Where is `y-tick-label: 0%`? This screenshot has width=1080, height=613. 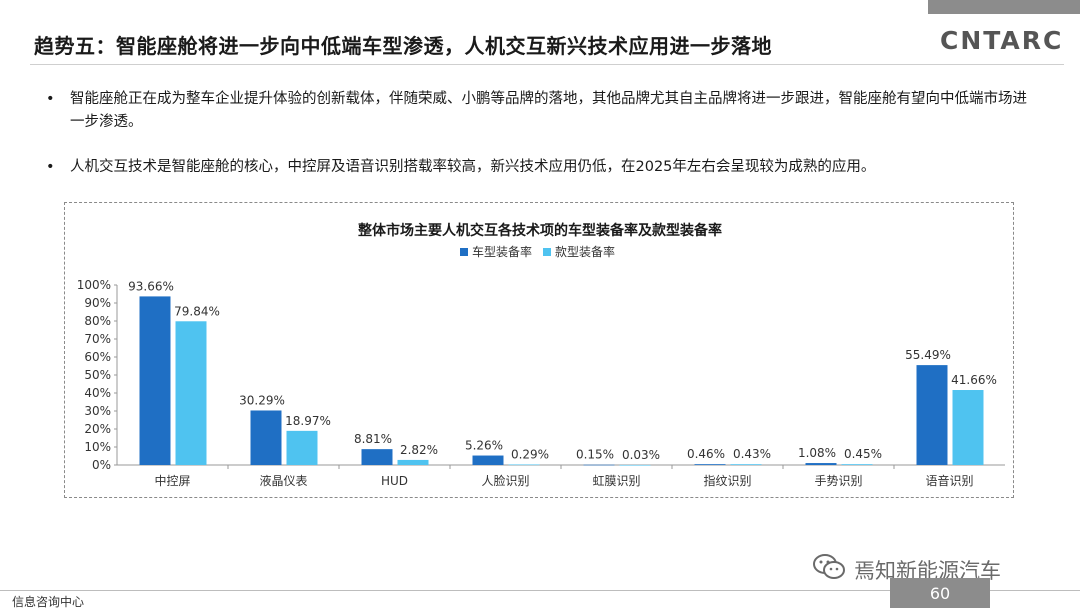 y-tick-label: 0% is located at coordinates (101, 465).